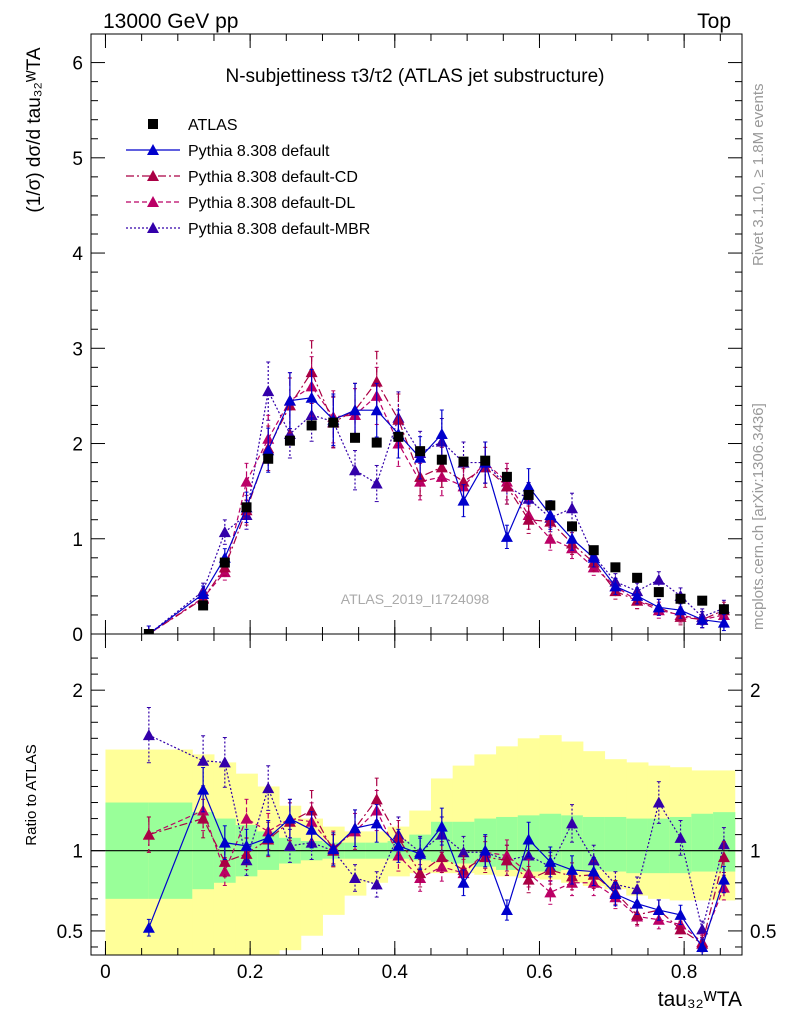 This screenshot has height=1024, width=786. Describe the element at coordinates (153, 201) in the screenshot. I see `legend-marker-dl` at that location.